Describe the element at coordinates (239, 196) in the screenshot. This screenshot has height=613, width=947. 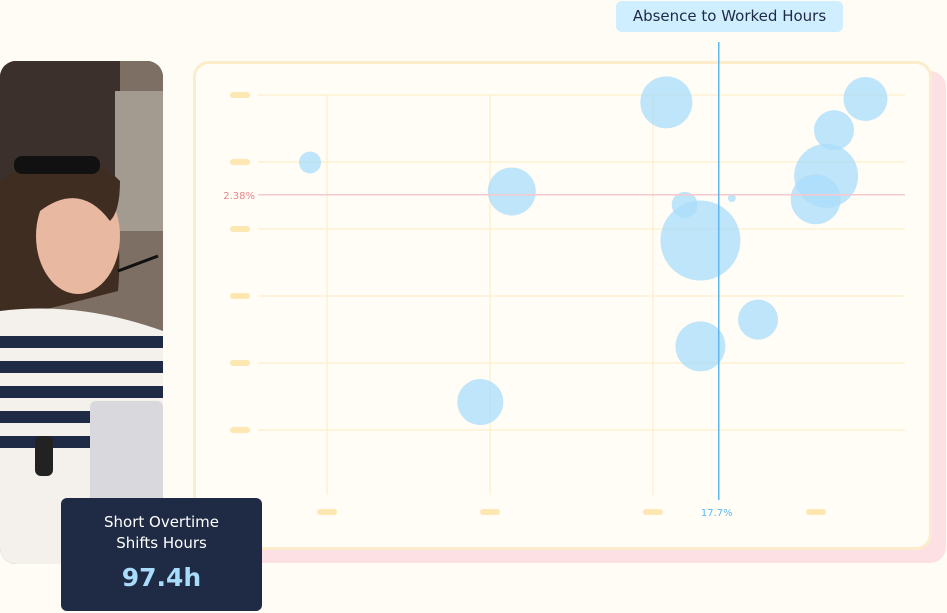
I see `y-highlight-label: 2.38%` at that location.